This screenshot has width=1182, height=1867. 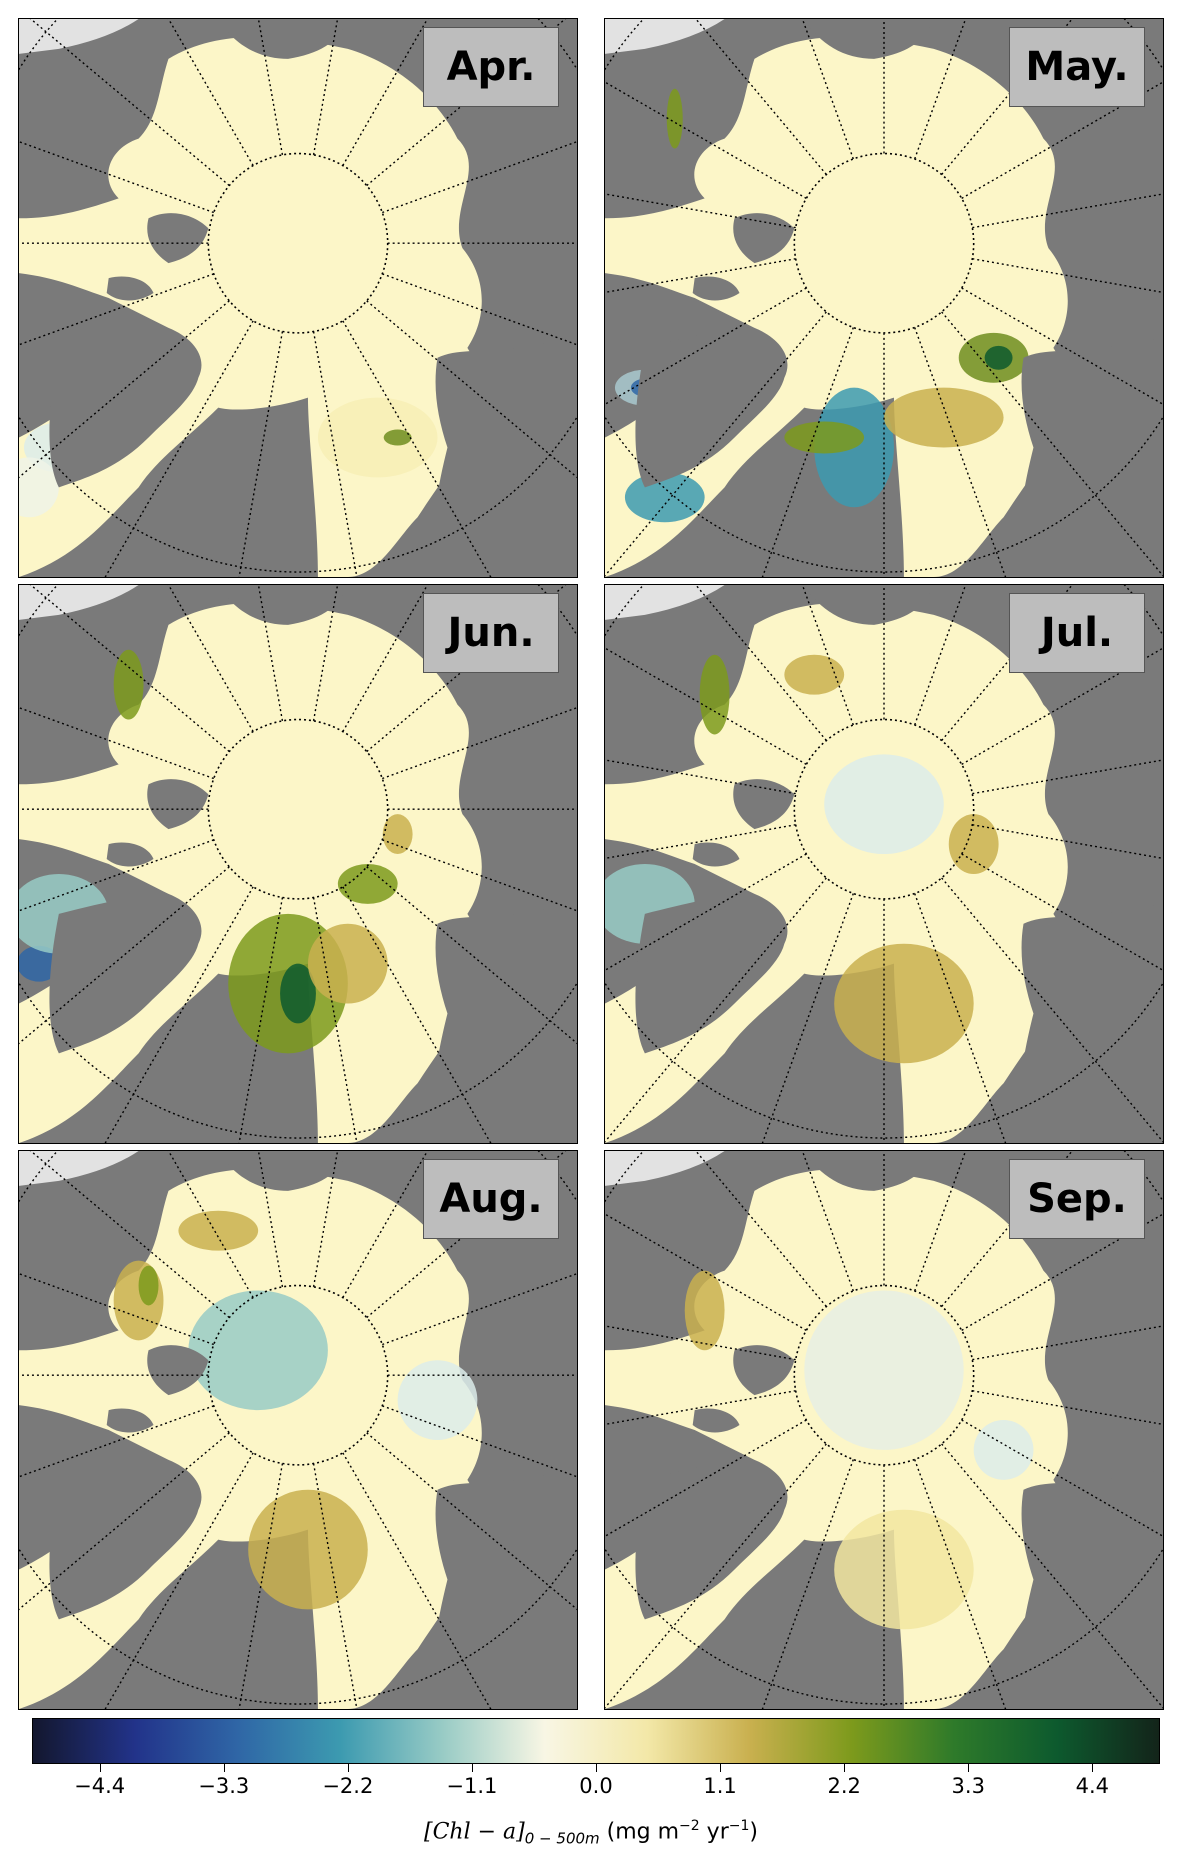 What do you see at coordinates (491, 1199) in the screenshot?
I see `month-label: Aug.` at bounding box center [491, 1199].